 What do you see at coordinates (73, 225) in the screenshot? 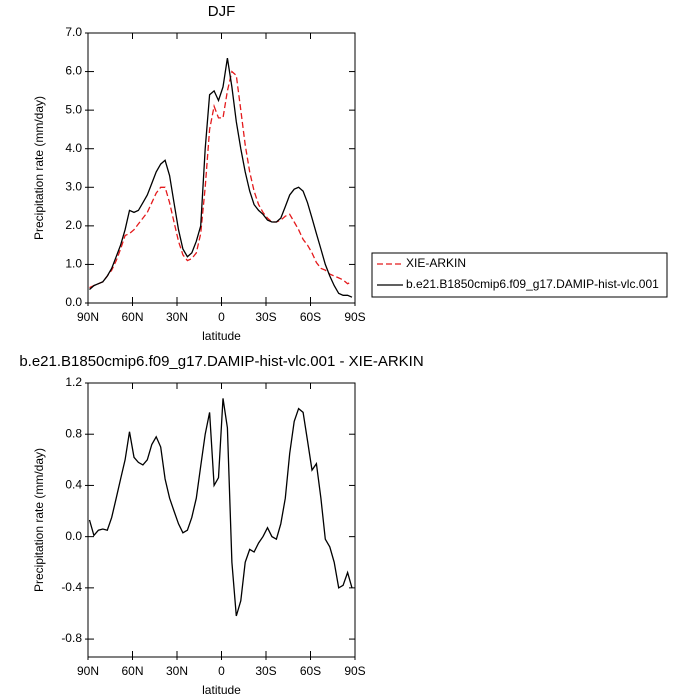
I see `y-tick-label: 2.0` at bounding box center [73, 225].